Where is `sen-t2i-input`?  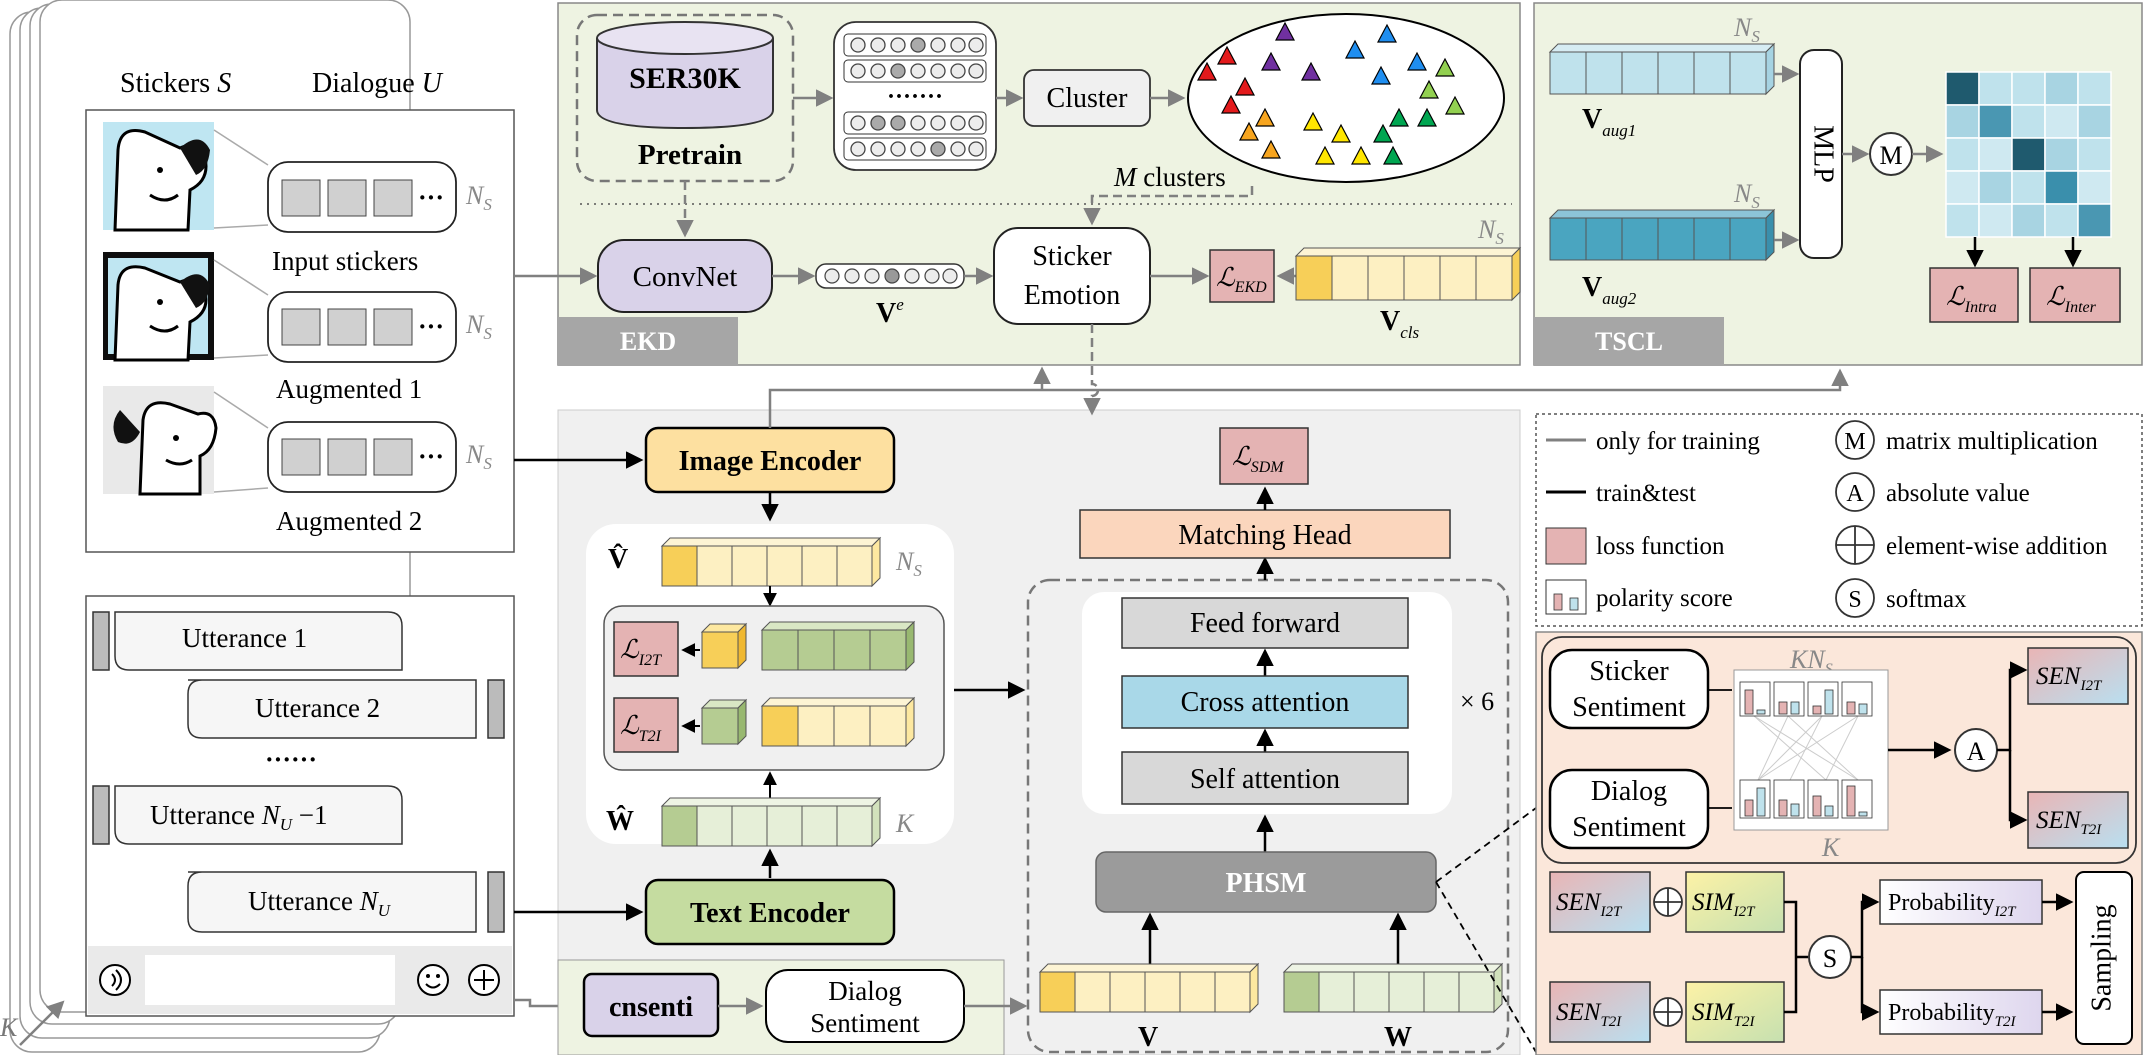
sen-t2i-input is located at coordinates (1600, 1012).